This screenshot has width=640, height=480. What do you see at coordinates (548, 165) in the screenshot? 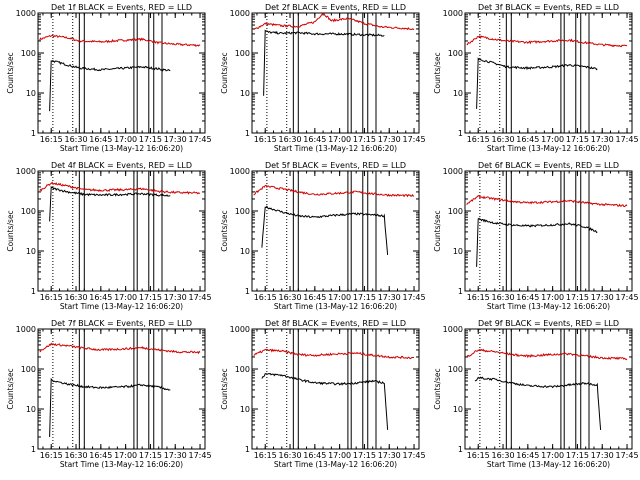
I see `panel-title: Det 6f BLACK = Events, RED = LLD` at bounding box center [548, 165].